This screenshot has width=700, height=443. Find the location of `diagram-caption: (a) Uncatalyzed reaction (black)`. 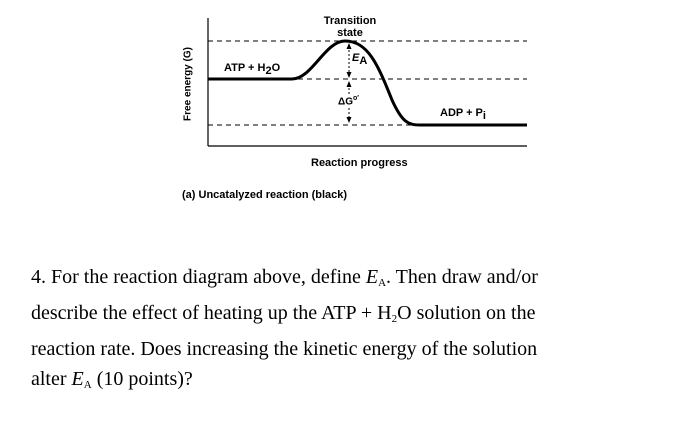

diagram-caption: (a) Uncatalyzed reaction (black) is located at coordinates (265, 195).